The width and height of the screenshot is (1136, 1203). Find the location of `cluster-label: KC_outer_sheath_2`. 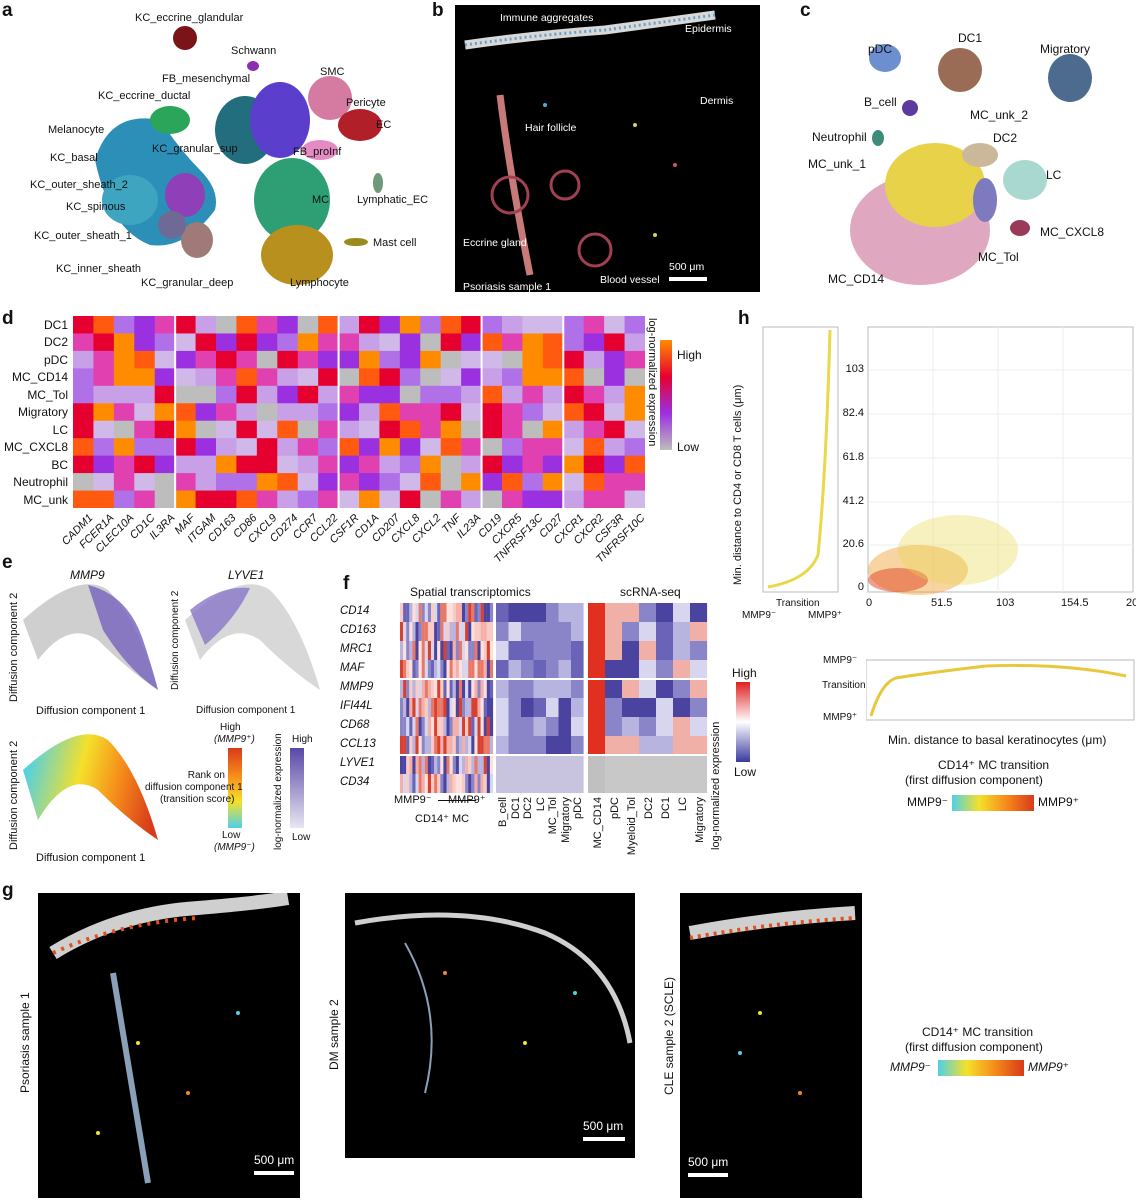

cluster-label: KC_outer_sheath_2 is located at coordinates (79, 185).